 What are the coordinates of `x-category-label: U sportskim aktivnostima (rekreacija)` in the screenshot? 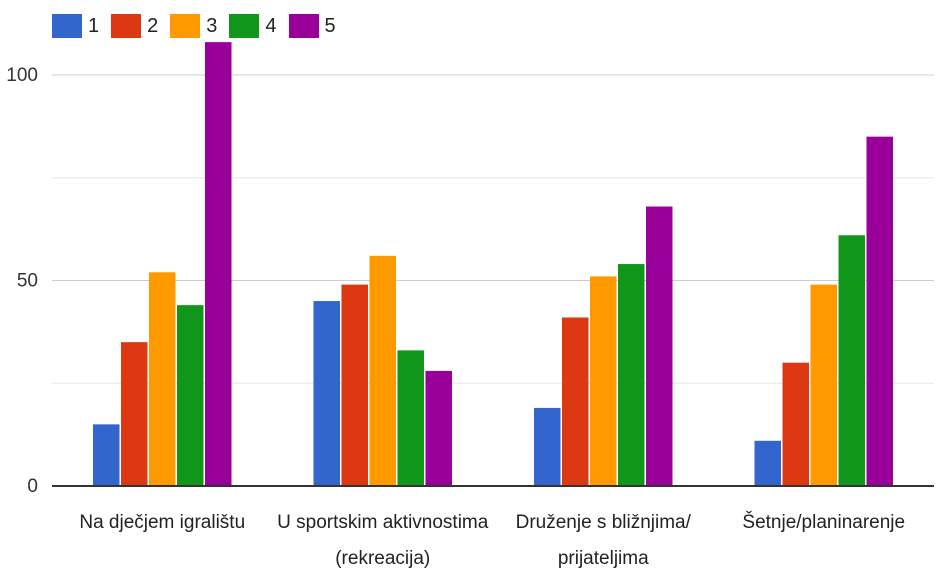 It's located at (383, 540).